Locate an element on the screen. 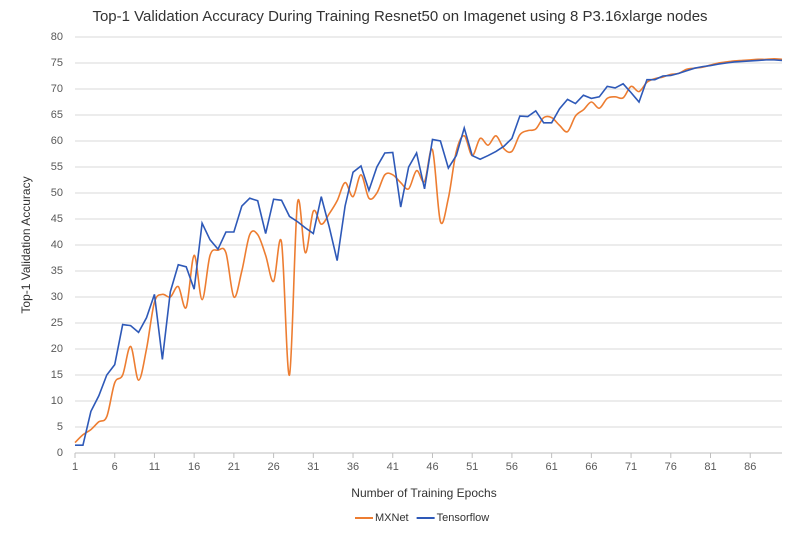 The height and width of the screenshot is (541, 800). y-tick-label: 20 is located at coordinates (57, 349).